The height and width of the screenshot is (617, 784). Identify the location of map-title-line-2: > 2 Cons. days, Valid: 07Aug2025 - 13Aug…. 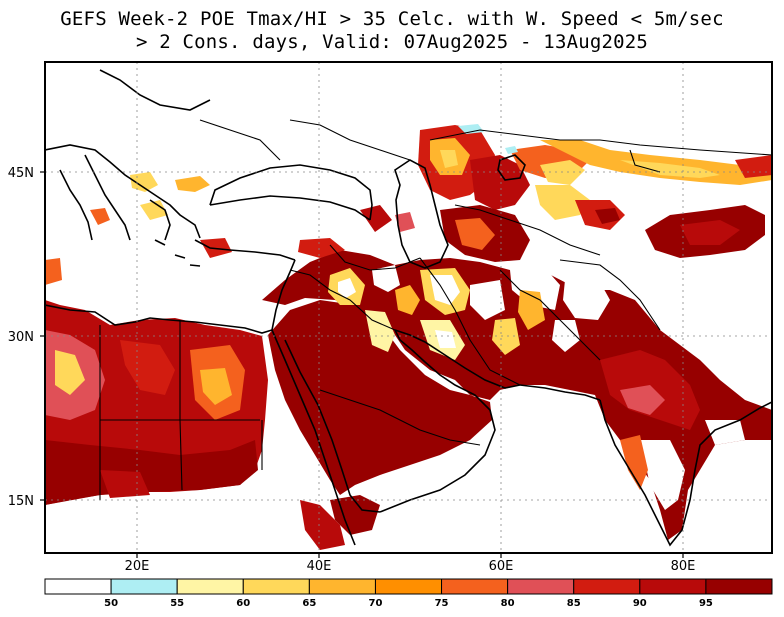
(392, 42).